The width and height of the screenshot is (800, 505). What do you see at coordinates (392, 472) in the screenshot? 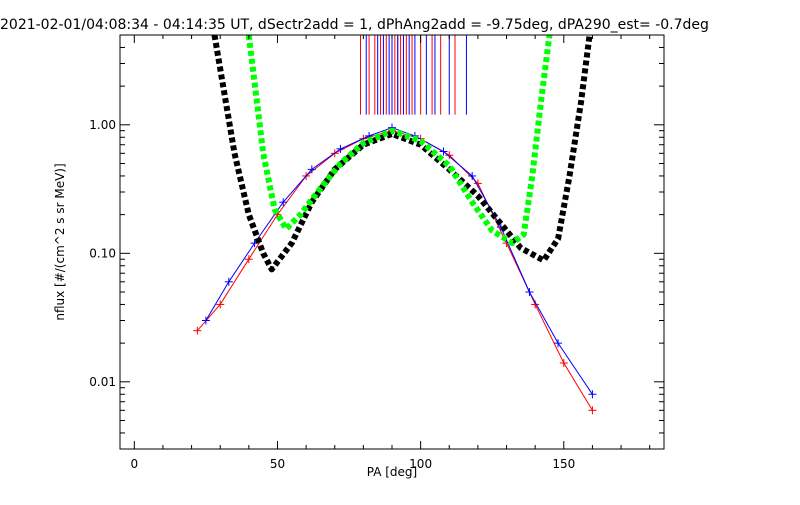
I see `x-axis-label: PA [deg]` at bounding box center [392, 472].